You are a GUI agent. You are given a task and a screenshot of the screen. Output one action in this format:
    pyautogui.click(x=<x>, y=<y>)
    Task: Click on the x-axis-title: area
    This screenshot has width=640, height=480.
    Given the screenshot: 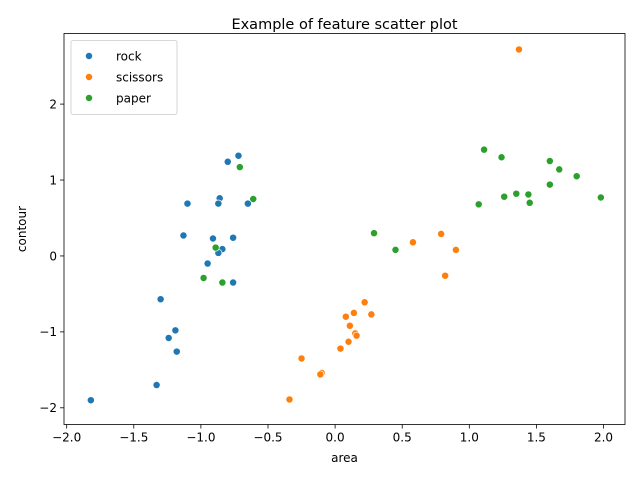 What is the action you would take?
    pyautogui.click(x=344, y=458)
    